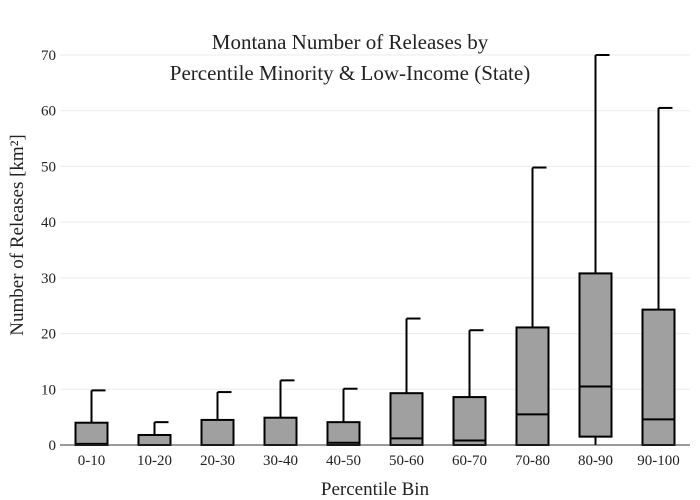 The image size is (700, 500). I want to click on x-tick-label: 10-20, so click(154, 461).